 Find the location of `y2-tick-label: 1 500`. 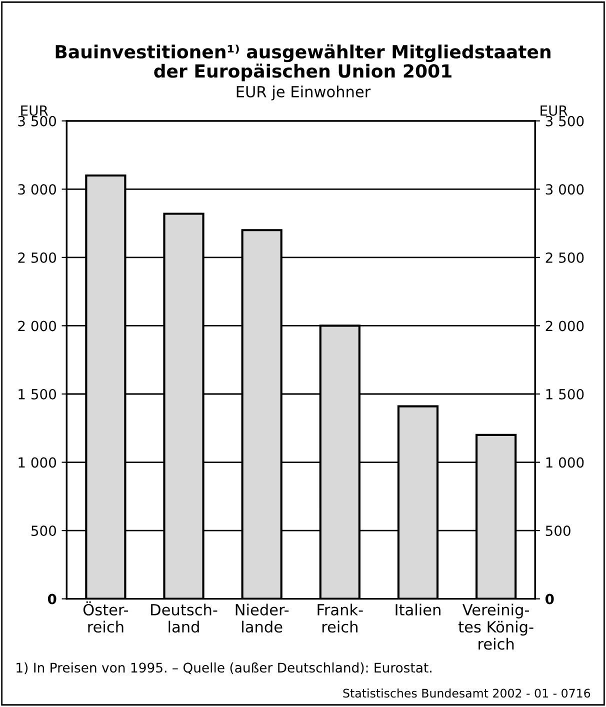

y2-tick-label: 1 500 is located at coordinates (565, 394).